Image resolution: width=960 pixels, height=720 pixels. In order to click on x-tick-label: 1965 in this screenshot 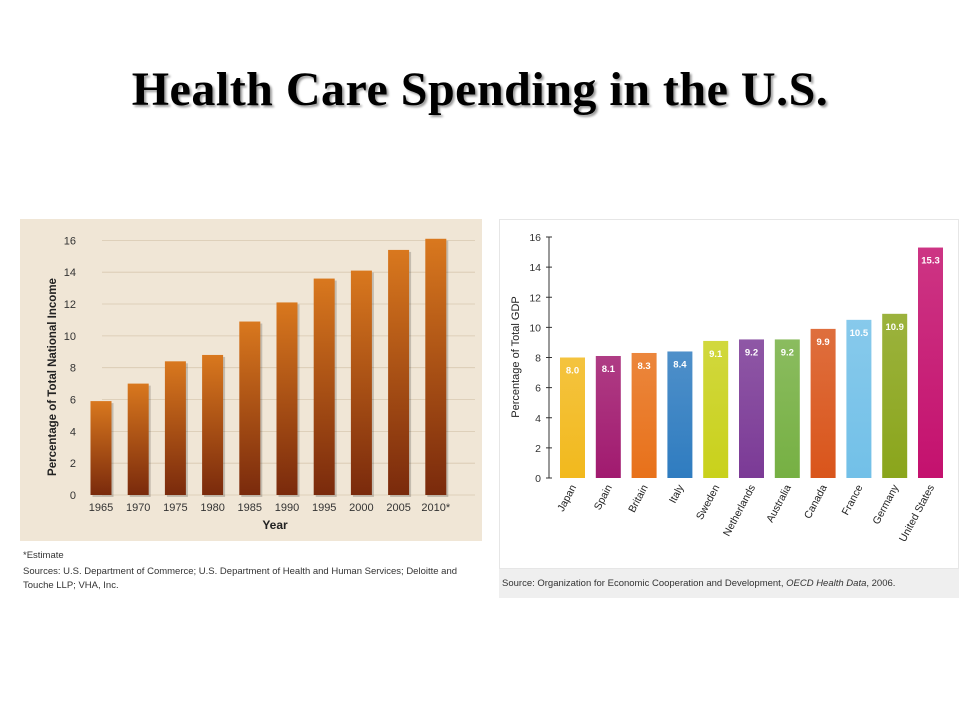, I will do `click(101, 508)`.